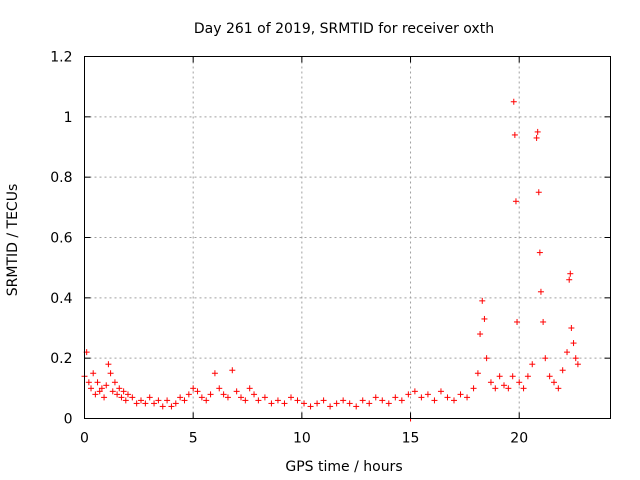  I want to click on x-tick-label: 5, so click(193, 439).